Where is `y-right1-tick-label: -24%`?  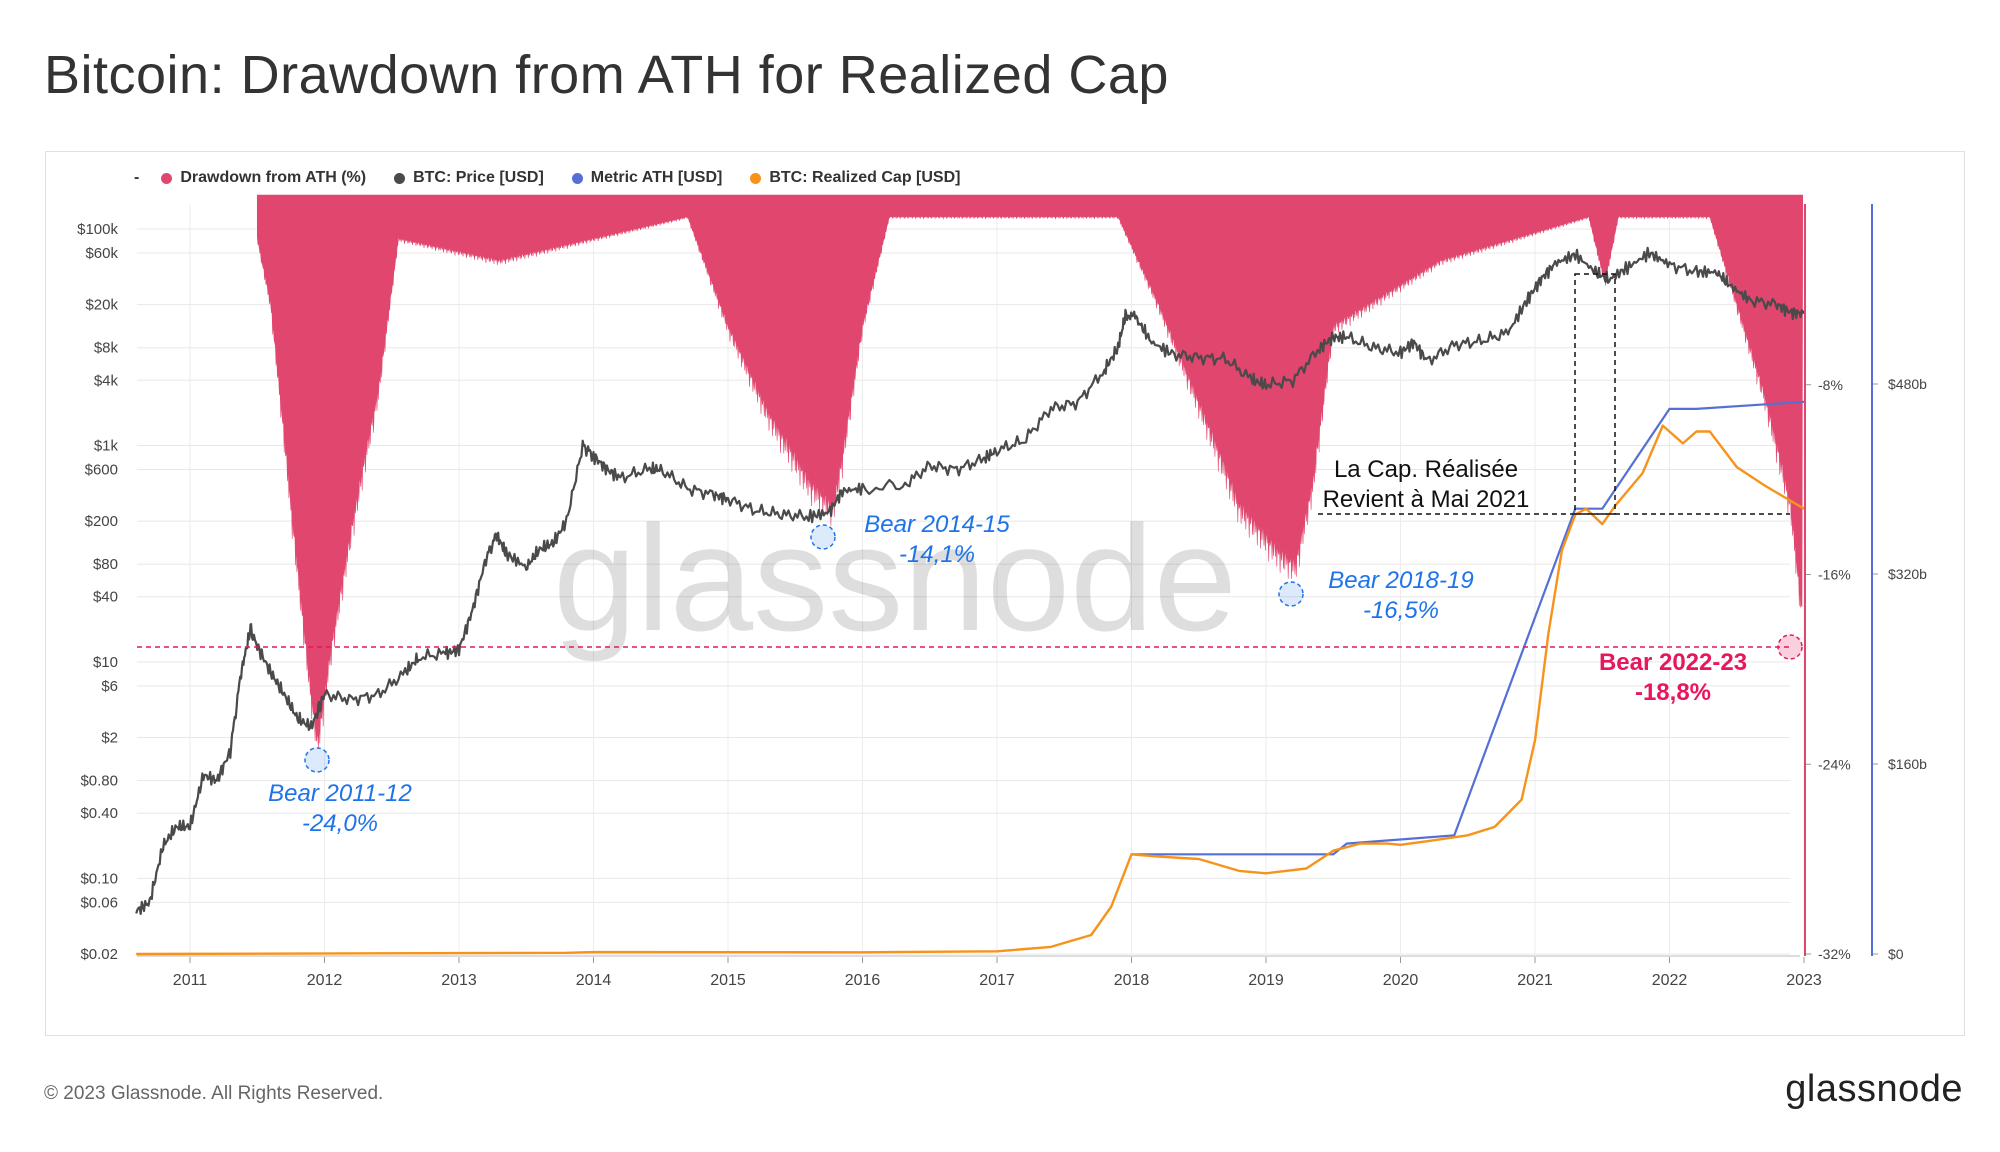
y-right1-tick-label: -24% is located at coordinates (1834, 764).